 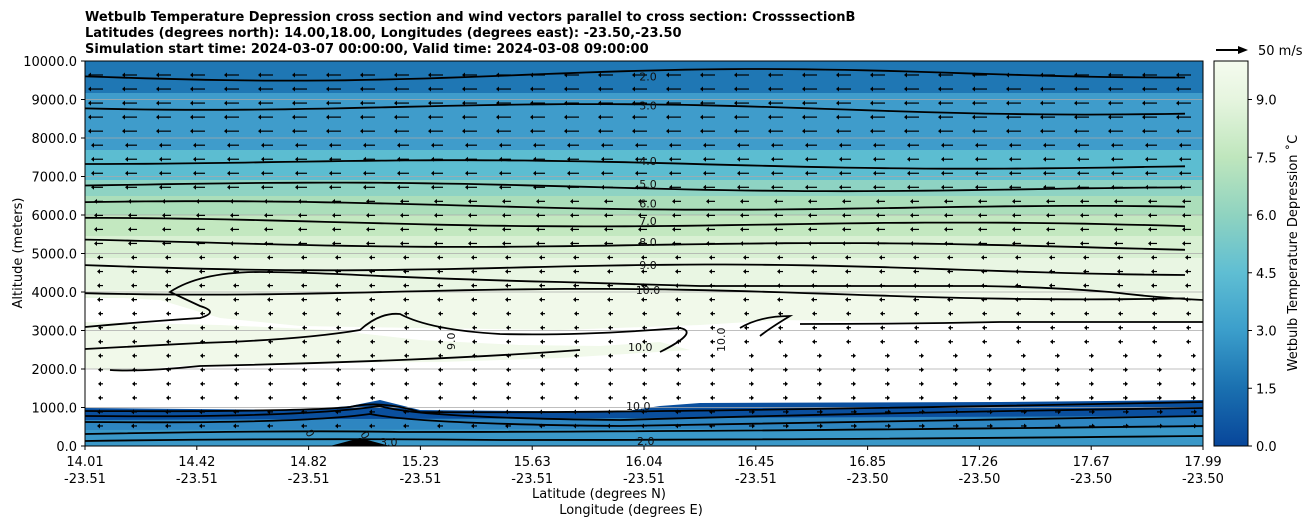 What do you see at coordinates (1266, 389) in the screenshot?
I see `colorbar-tick-label: 1.5` at bounding box center [1266, 389].